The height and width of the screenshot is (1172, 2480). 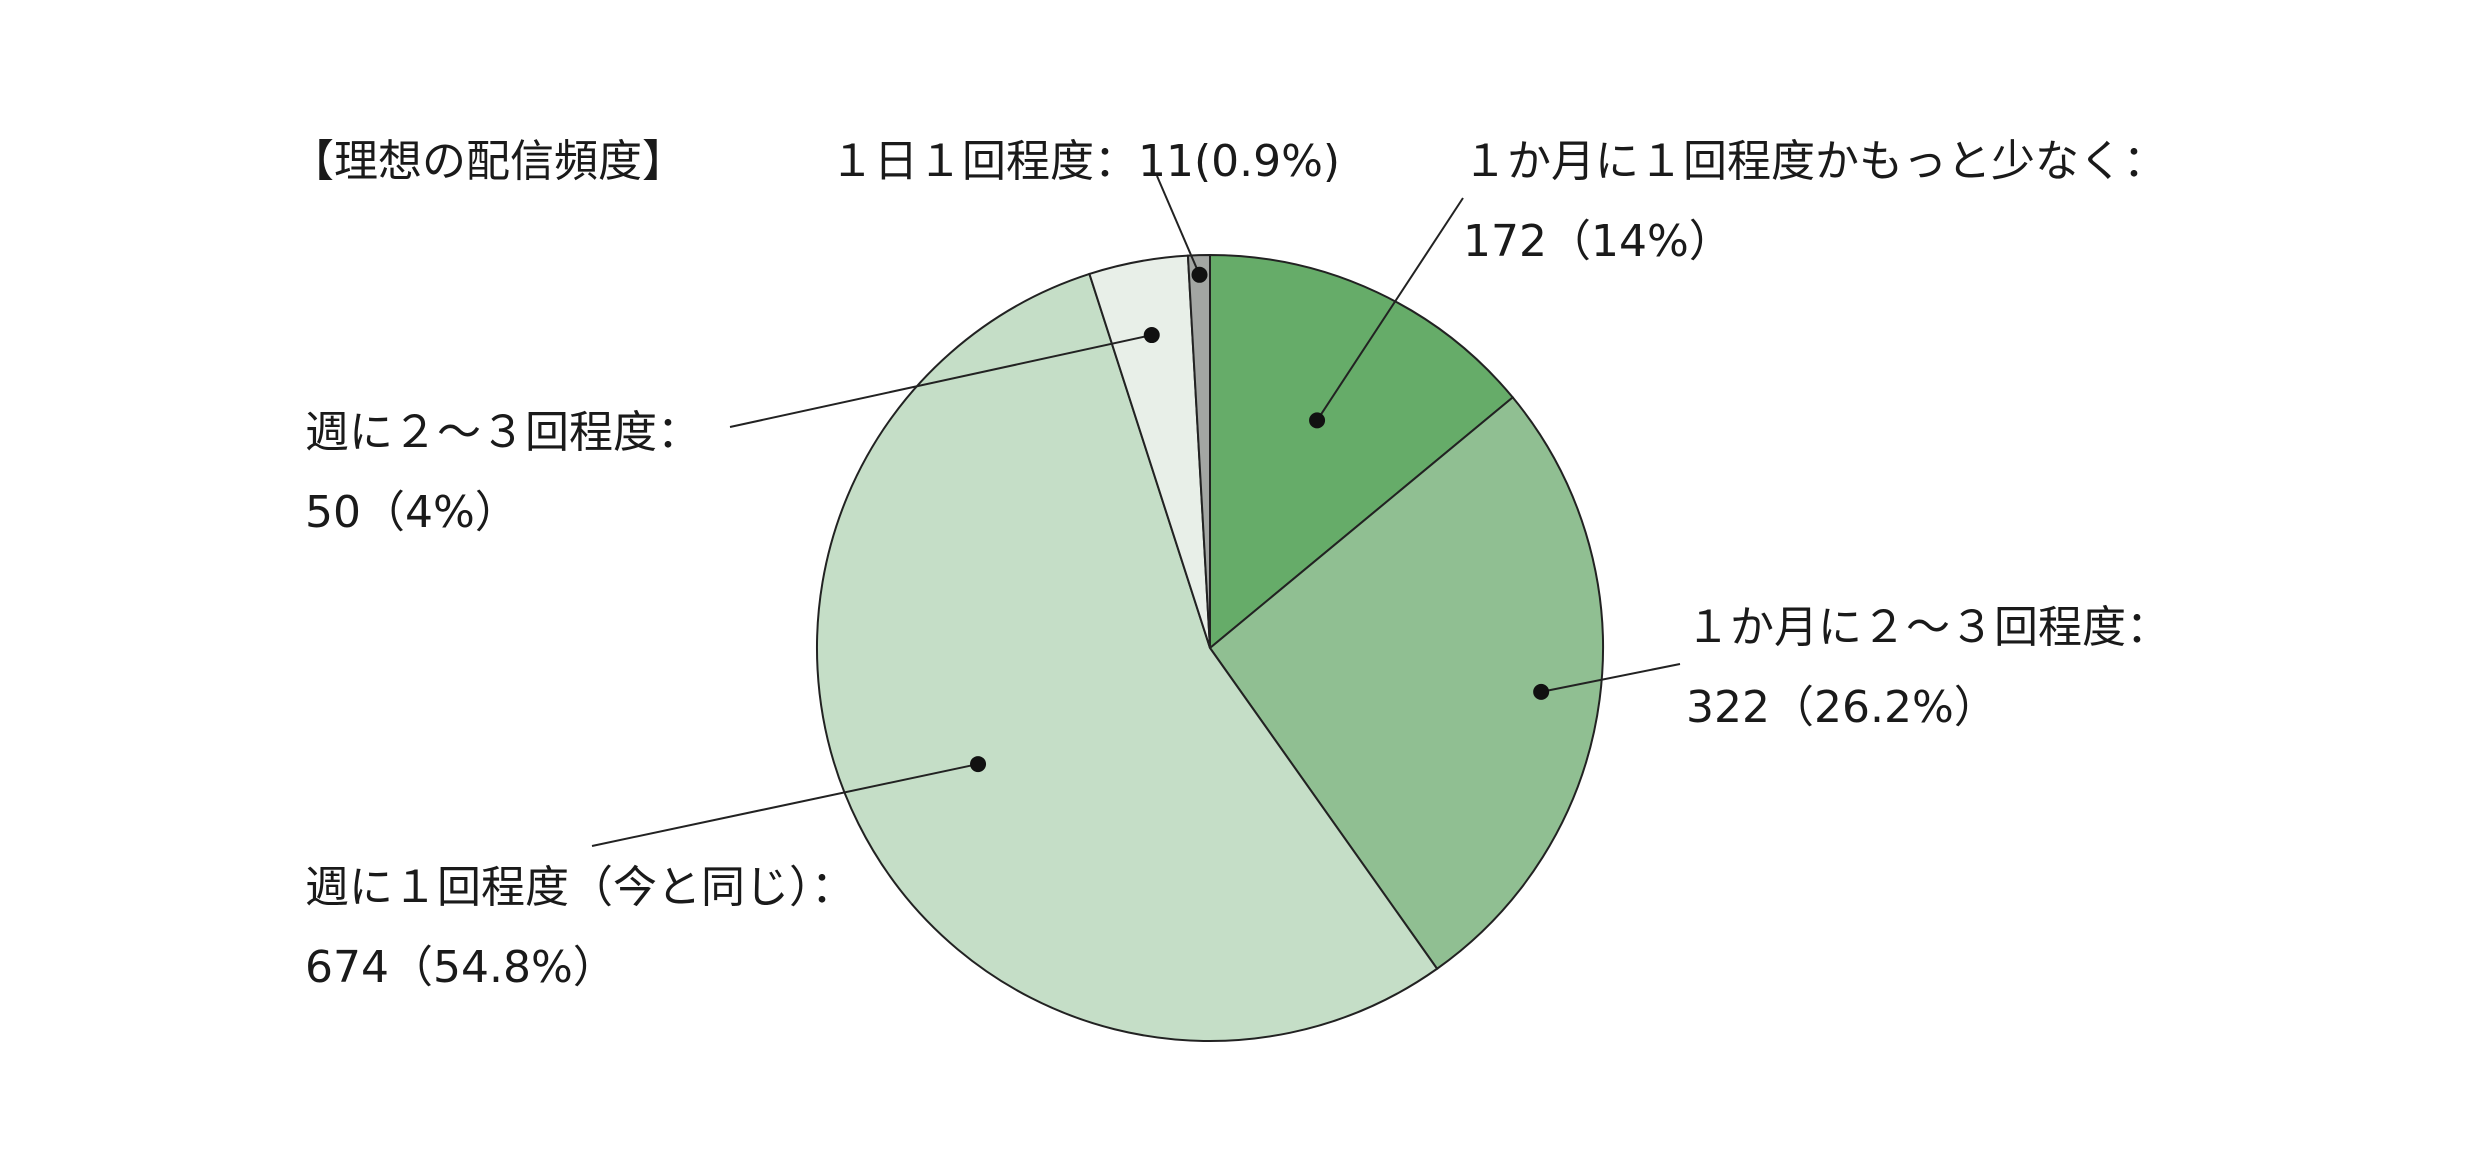 I want to click on slice-category-label-2: １か月に２～３回程度：, so click(x=1928, y=627).